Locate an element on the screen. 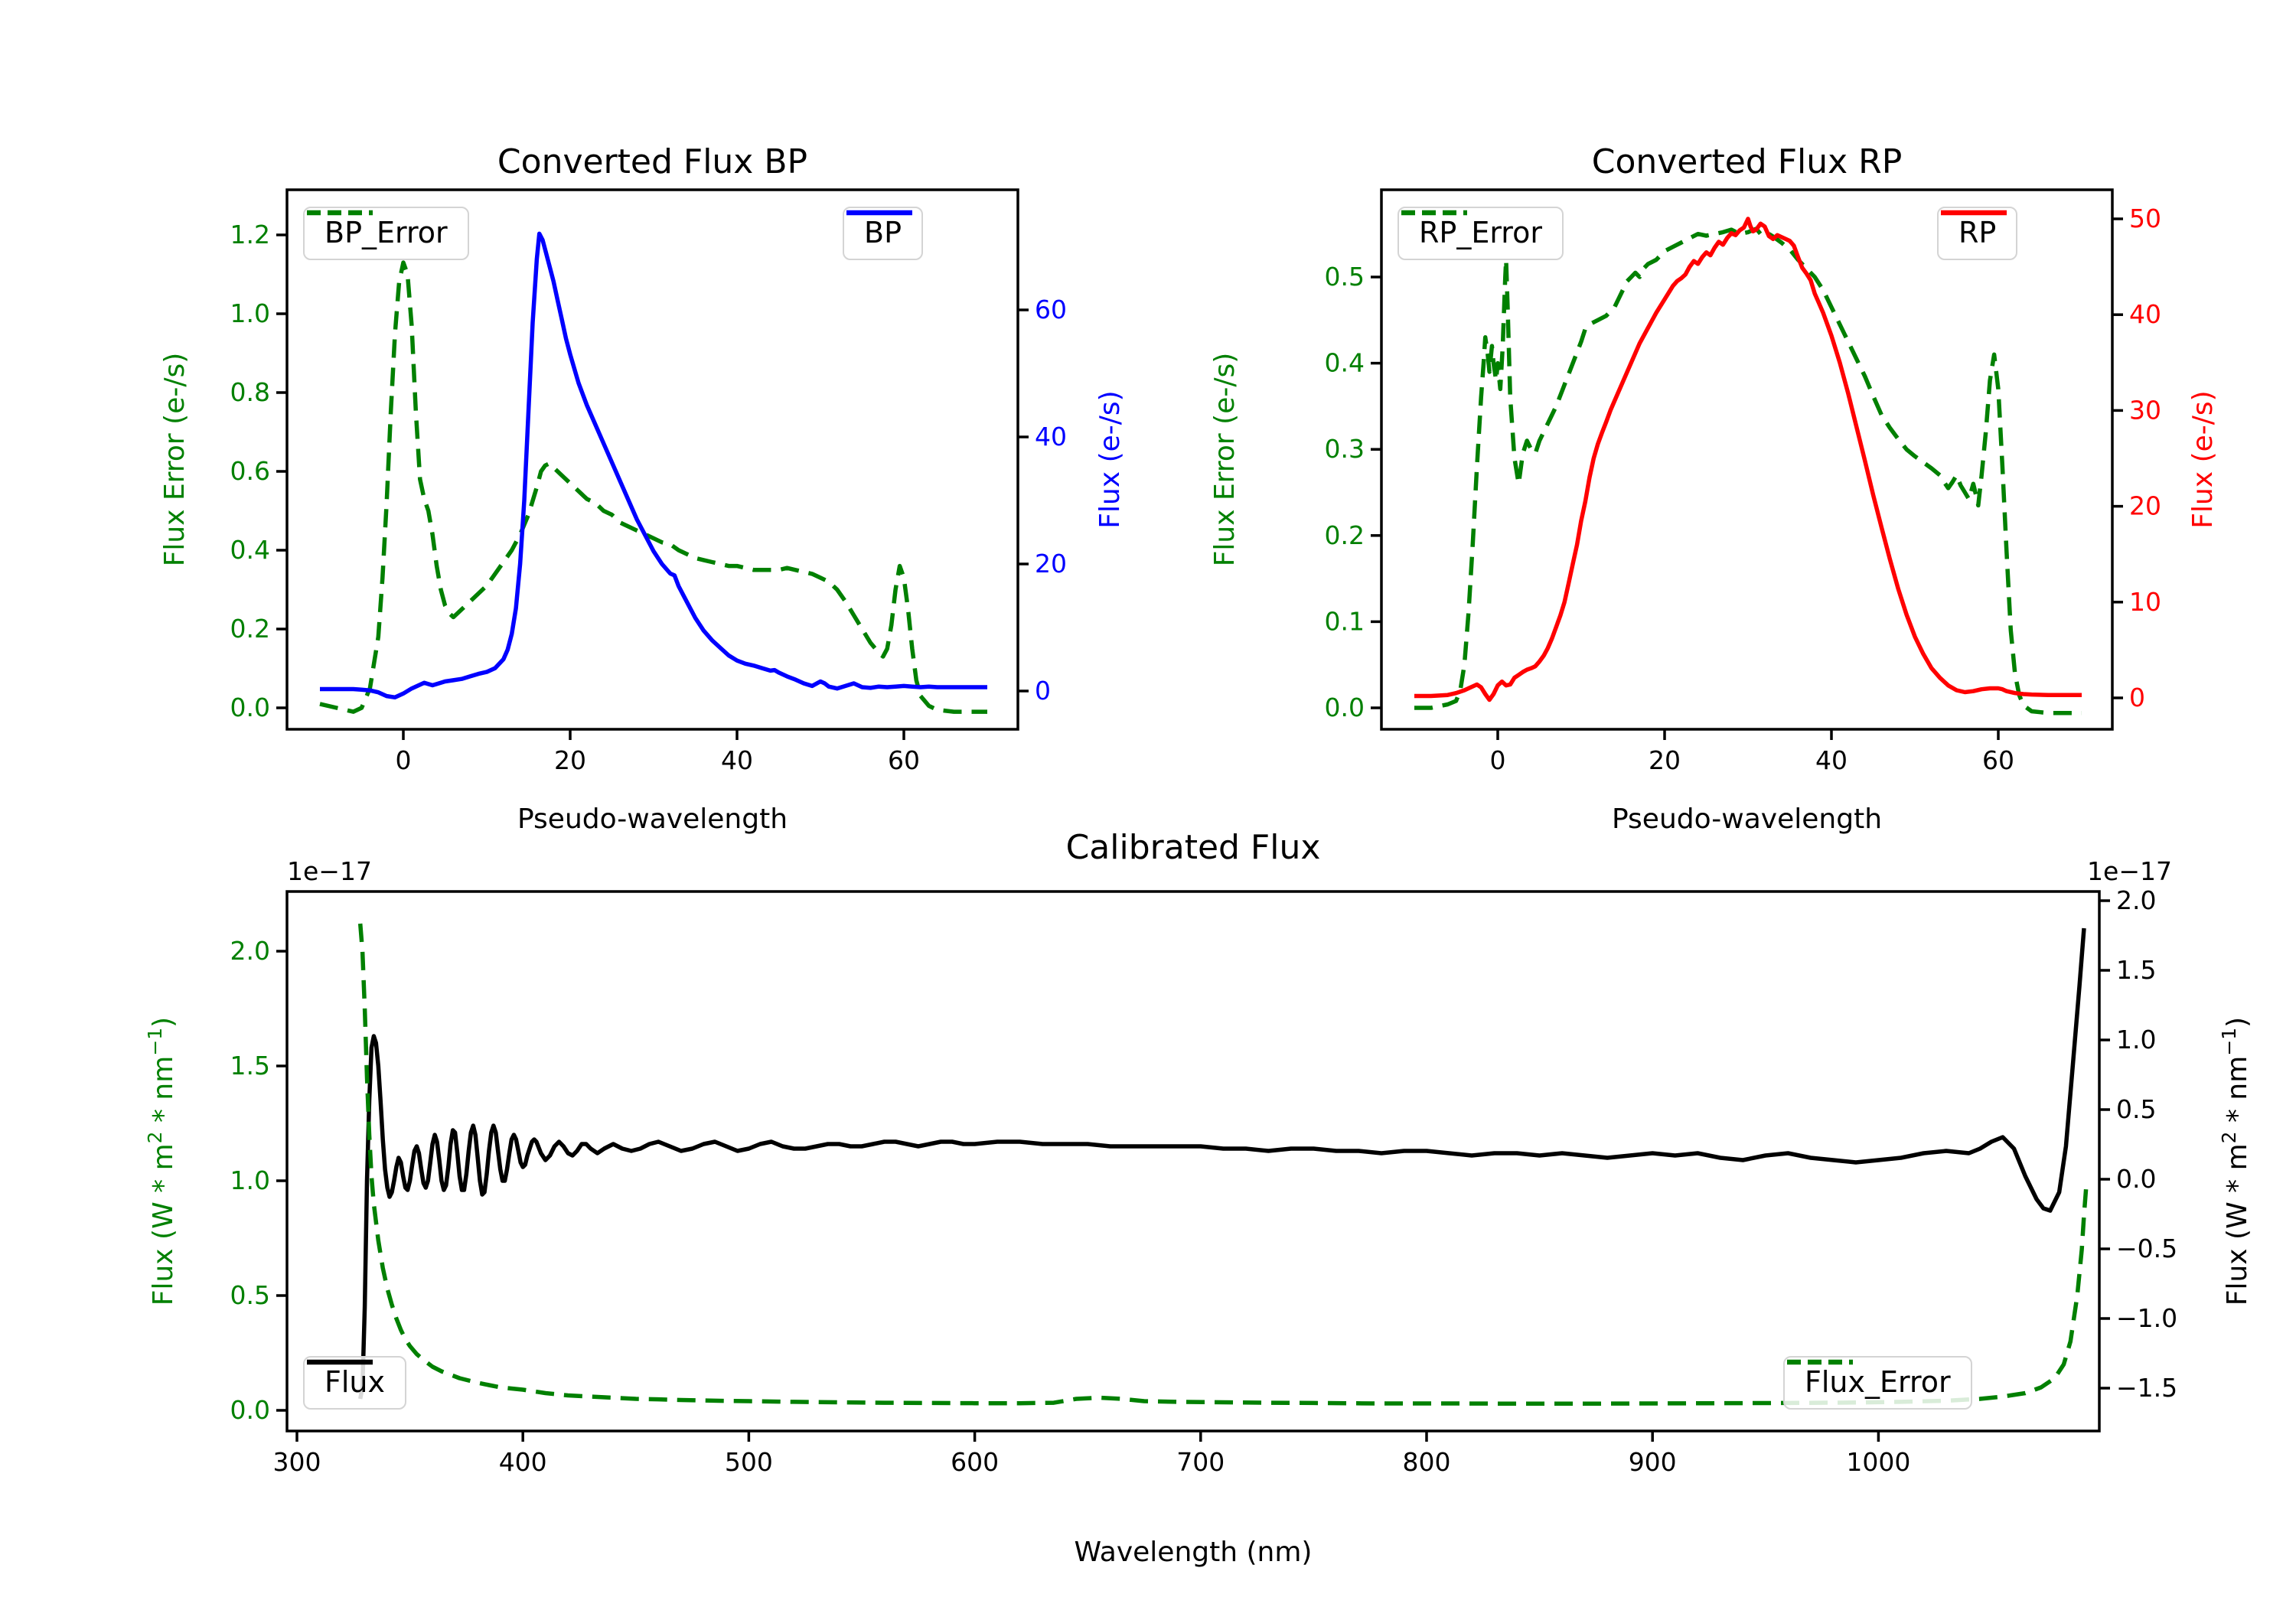  x-tick-label: 400 is located at coordinates (523, 1462).